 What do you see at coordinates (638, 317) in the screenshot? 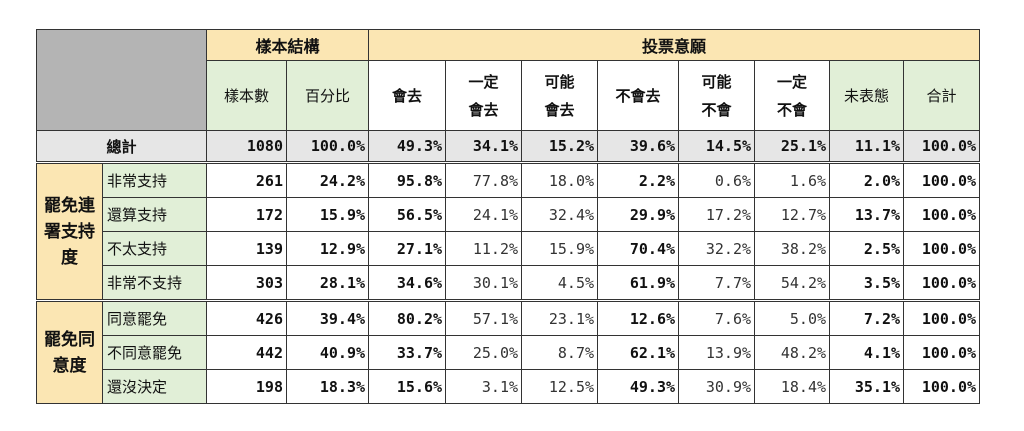
I see `table-cell: 12.6%` at bounding box center [638, 317].